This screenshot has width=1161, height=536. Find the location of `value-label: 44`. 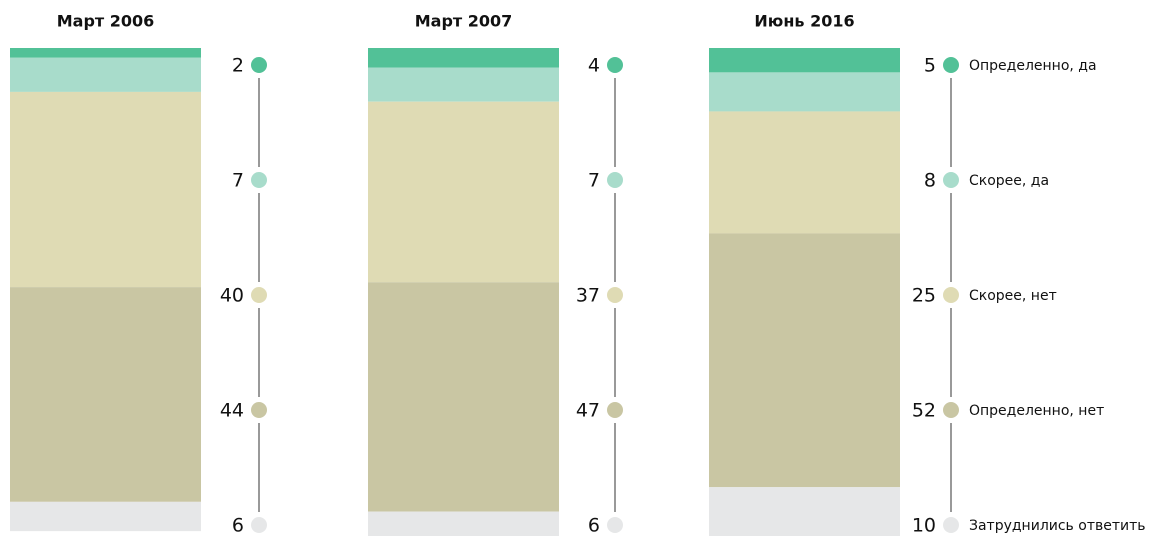

value-label: 44 is located at coordinates (232, 411).